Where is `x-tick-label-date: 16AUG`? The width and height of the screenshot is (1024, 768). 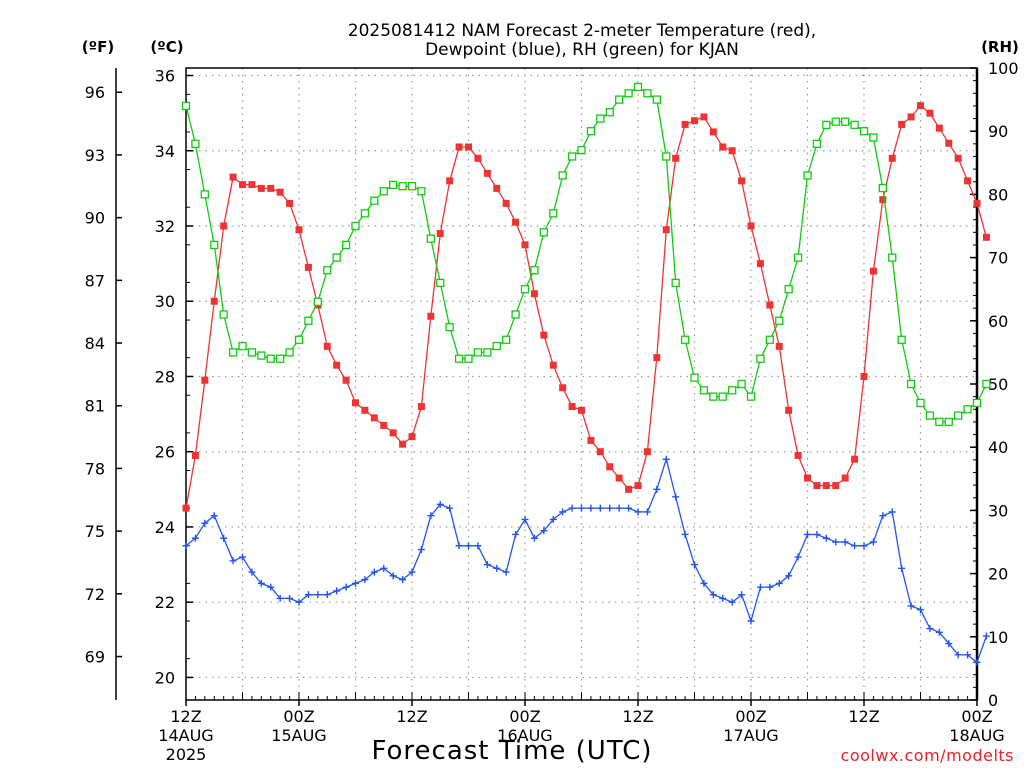
x-tick-label-date: 16AUG is located at coordinates (524, 735).